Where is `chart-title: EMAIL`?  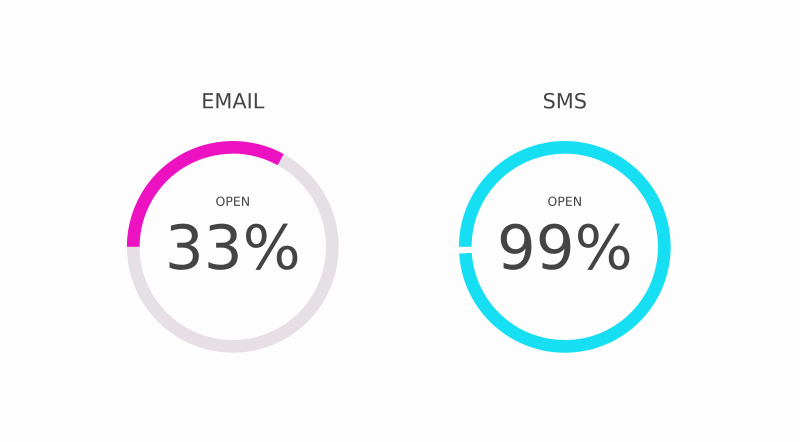 chart-title: EMAIL is located at coordinates (233, 100).